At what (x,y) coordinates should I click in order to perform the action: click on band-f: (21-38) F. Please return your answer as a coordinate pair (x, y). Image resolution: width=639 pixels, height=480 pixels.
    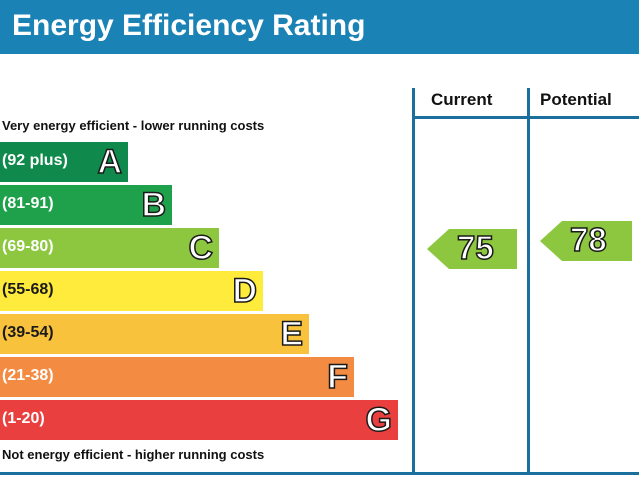
    Looking at the image, I should click on (177, 377).